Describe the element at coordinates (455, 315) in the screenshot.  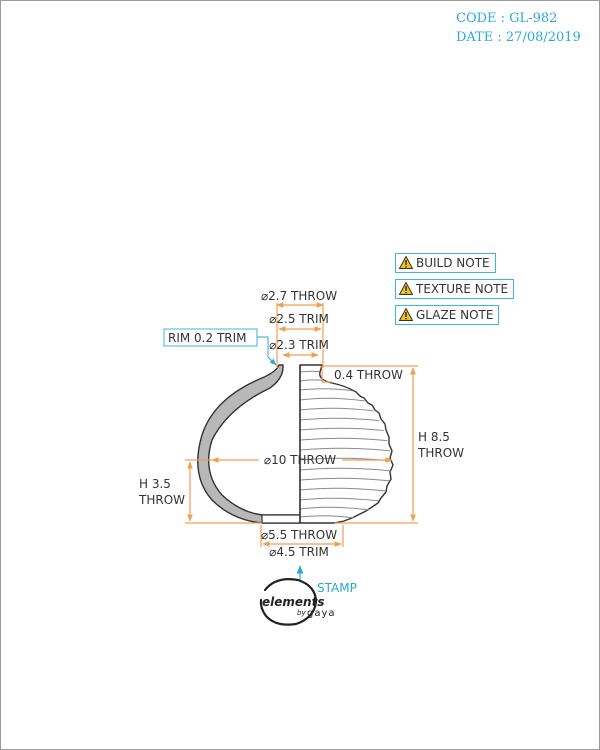
I see `glaze-note-label: GLAZE NOTE` at that location.